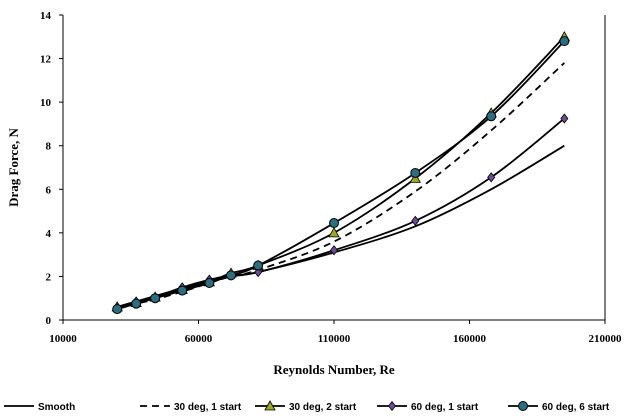 This screenshot has height=419, width=637. Describe the element at coordinates (49, 277) in the screenshot. I see `y-tick-label: 2` at that location.